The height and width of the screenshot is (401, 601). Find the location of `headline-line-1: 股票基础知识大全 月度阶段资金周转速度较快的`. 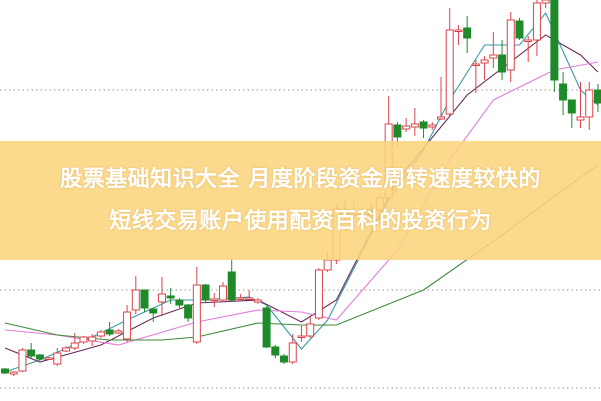

headline-line-1: 股票基础知识大全 月度阶段资金周转速度较快的 is located at coordinates (300, 179).